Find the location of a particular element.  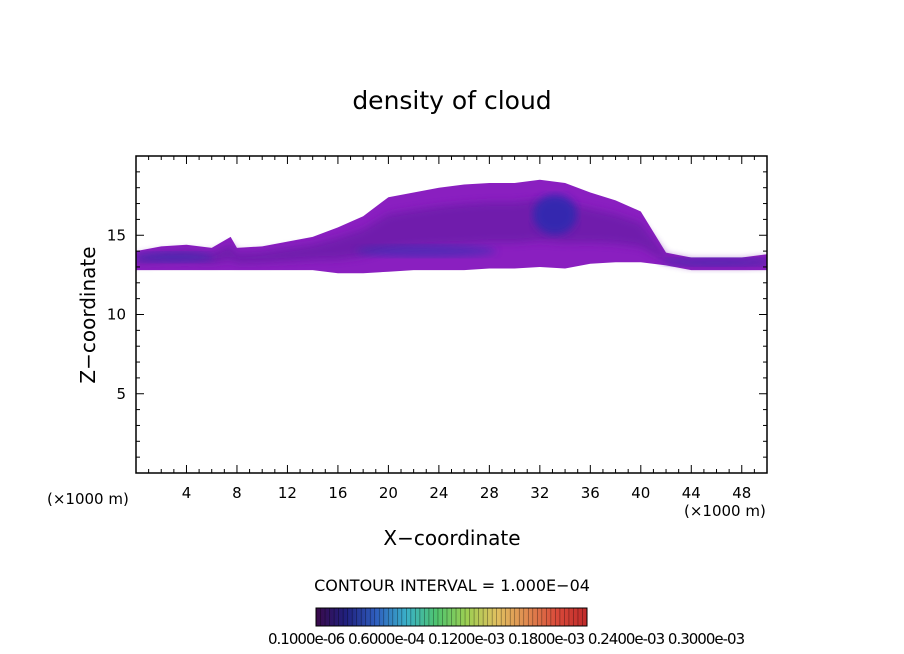

y-tick-label: 10 is located at coordinates (116, 315).